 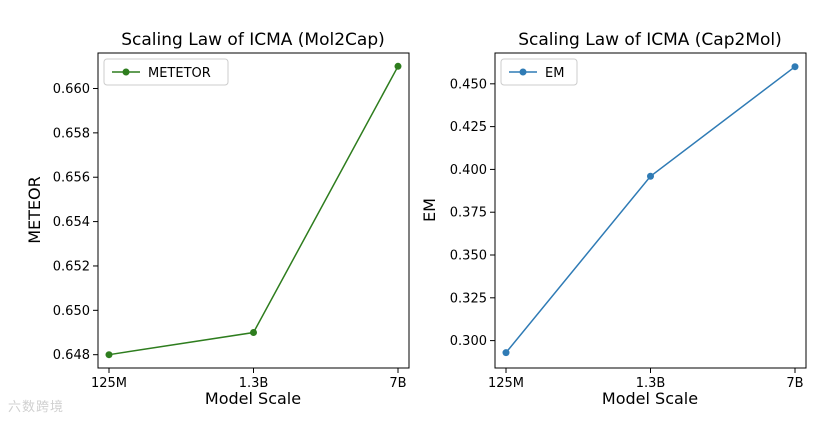 What do you see at coordinates (71, 89) in the screenshot?
I see `y-tick-label: 0.660` at bounding box center [71, 89].